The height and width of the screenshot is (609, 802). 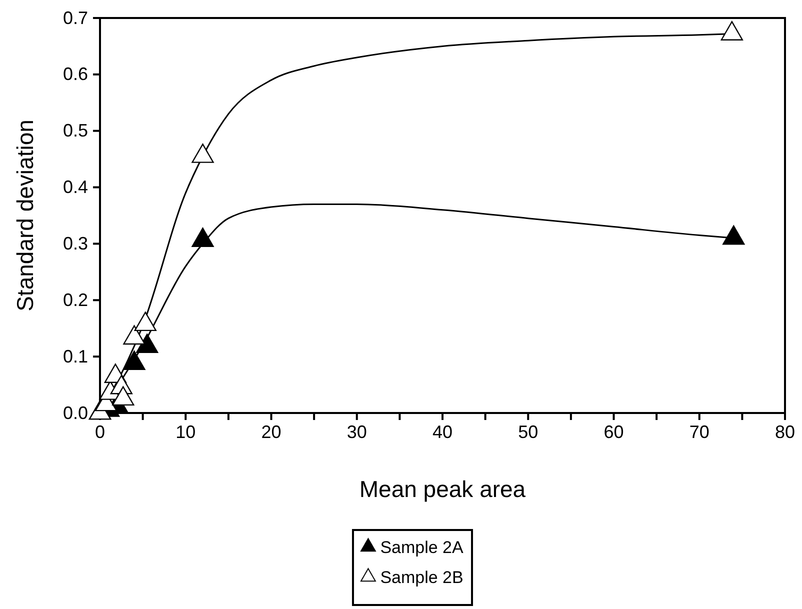 What do you see at coordinates (75, 130) in the screenshot?
I see `y-tick-label: 0.5` at bounding box center [75, 130].